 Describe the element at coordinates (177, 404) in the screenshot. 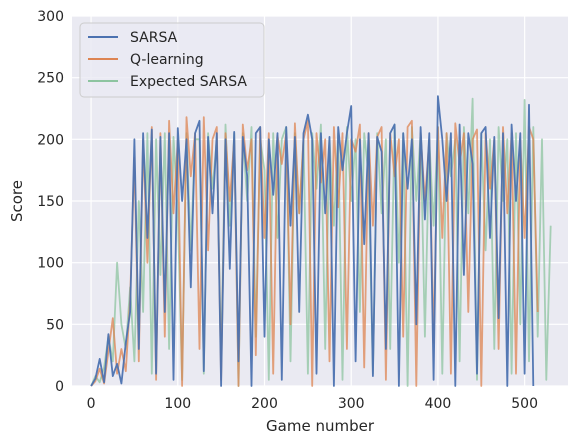

I see `x-tick-label: 100` at that location.